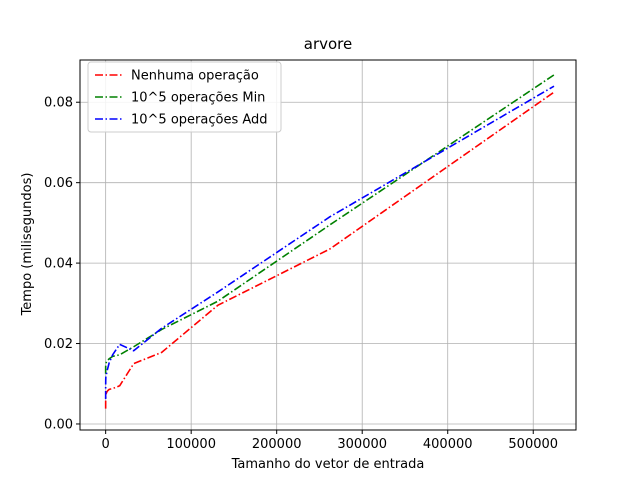 The width and height of the screenshot is (640, 480). I want to click on legend-label: 10^5 operações Add, so click(199, 120).